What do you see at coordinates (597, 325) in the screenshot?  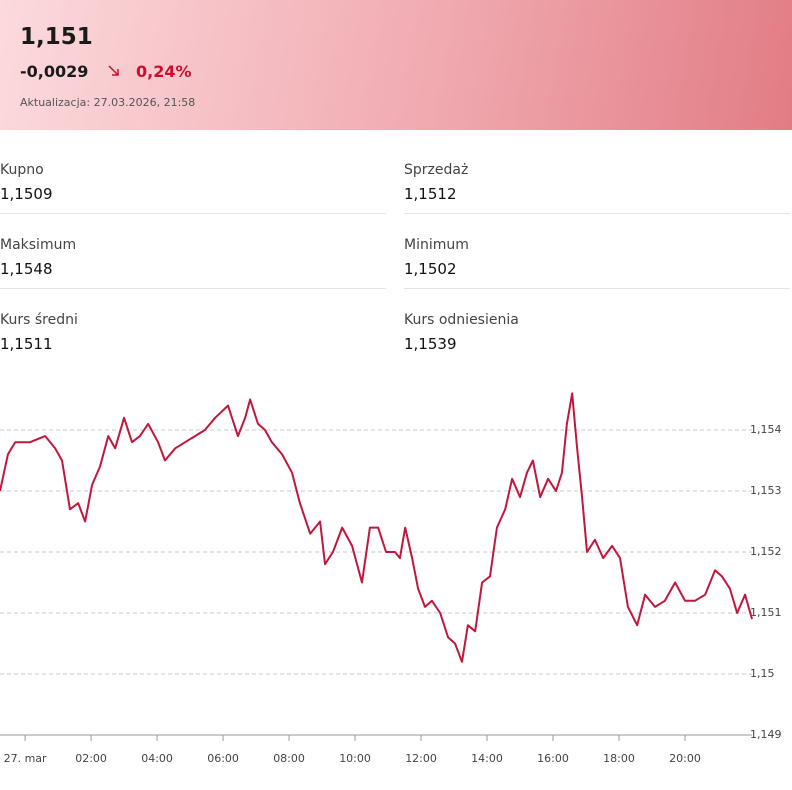 I see `stat: Kurs odniesienia 1,1539` at bounding box center [597, 325].